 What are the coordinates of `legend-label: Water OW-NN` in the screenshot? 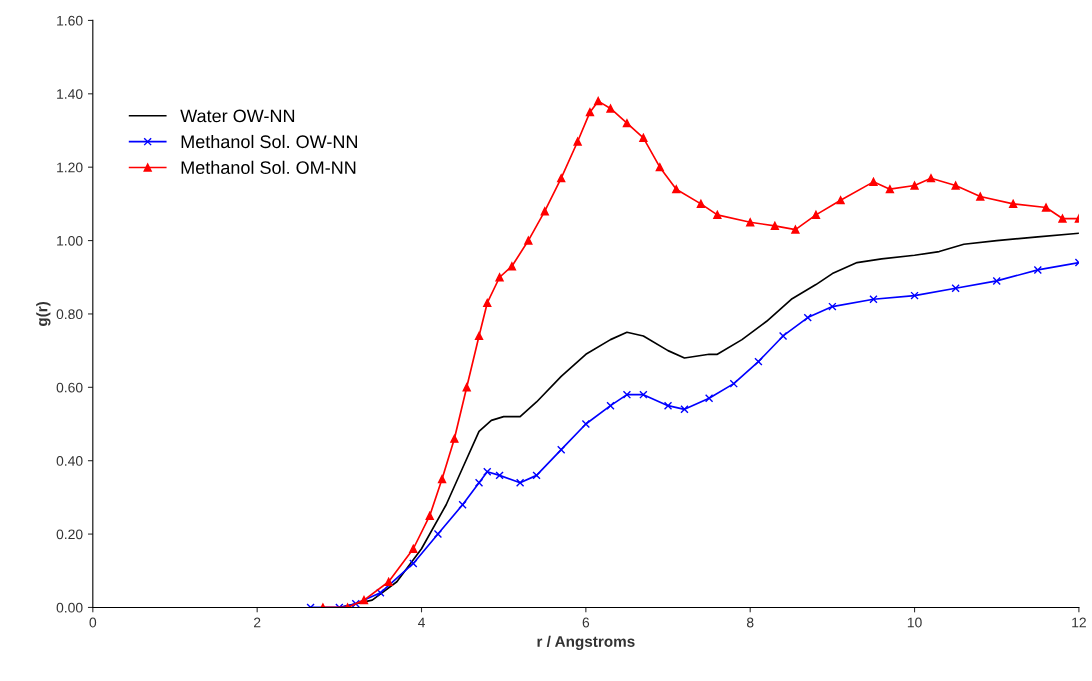 It's located at (237, 116).